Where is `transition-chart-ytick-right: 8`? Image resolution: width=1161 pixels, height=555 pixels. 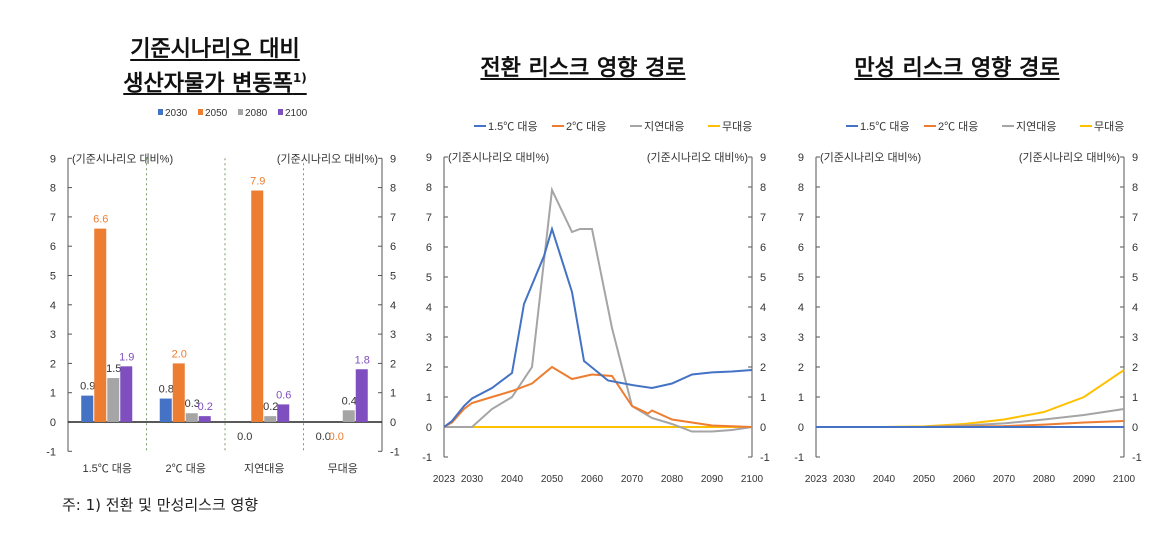
transition-chart-ytick-right: 8 is located at coordinates (763, 188).